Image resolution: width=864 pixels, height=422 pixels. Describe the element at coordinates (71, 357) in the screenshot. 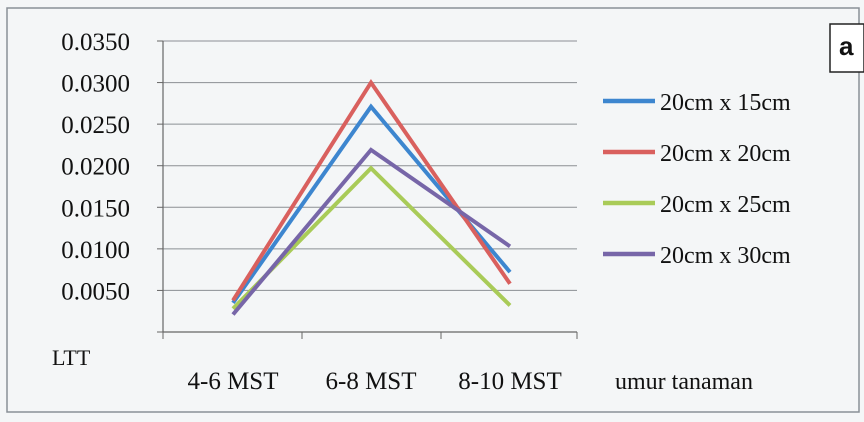

I see `y-axis-label: LTT` at that location.